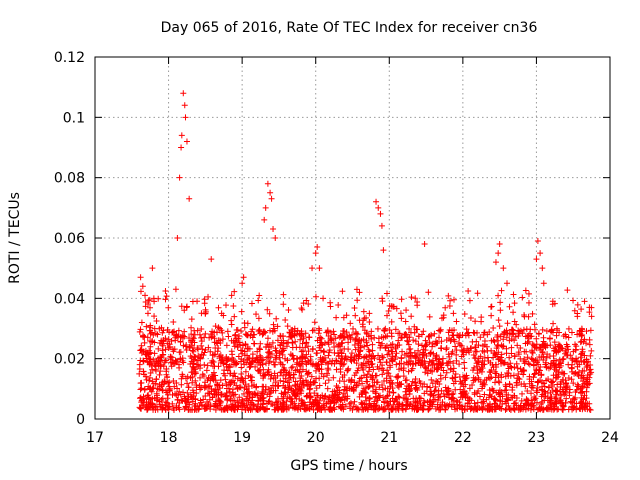 The height and width of the screenshot is (480, 640). I want to click on y-tick-label: 0.1, so click(74, 118).